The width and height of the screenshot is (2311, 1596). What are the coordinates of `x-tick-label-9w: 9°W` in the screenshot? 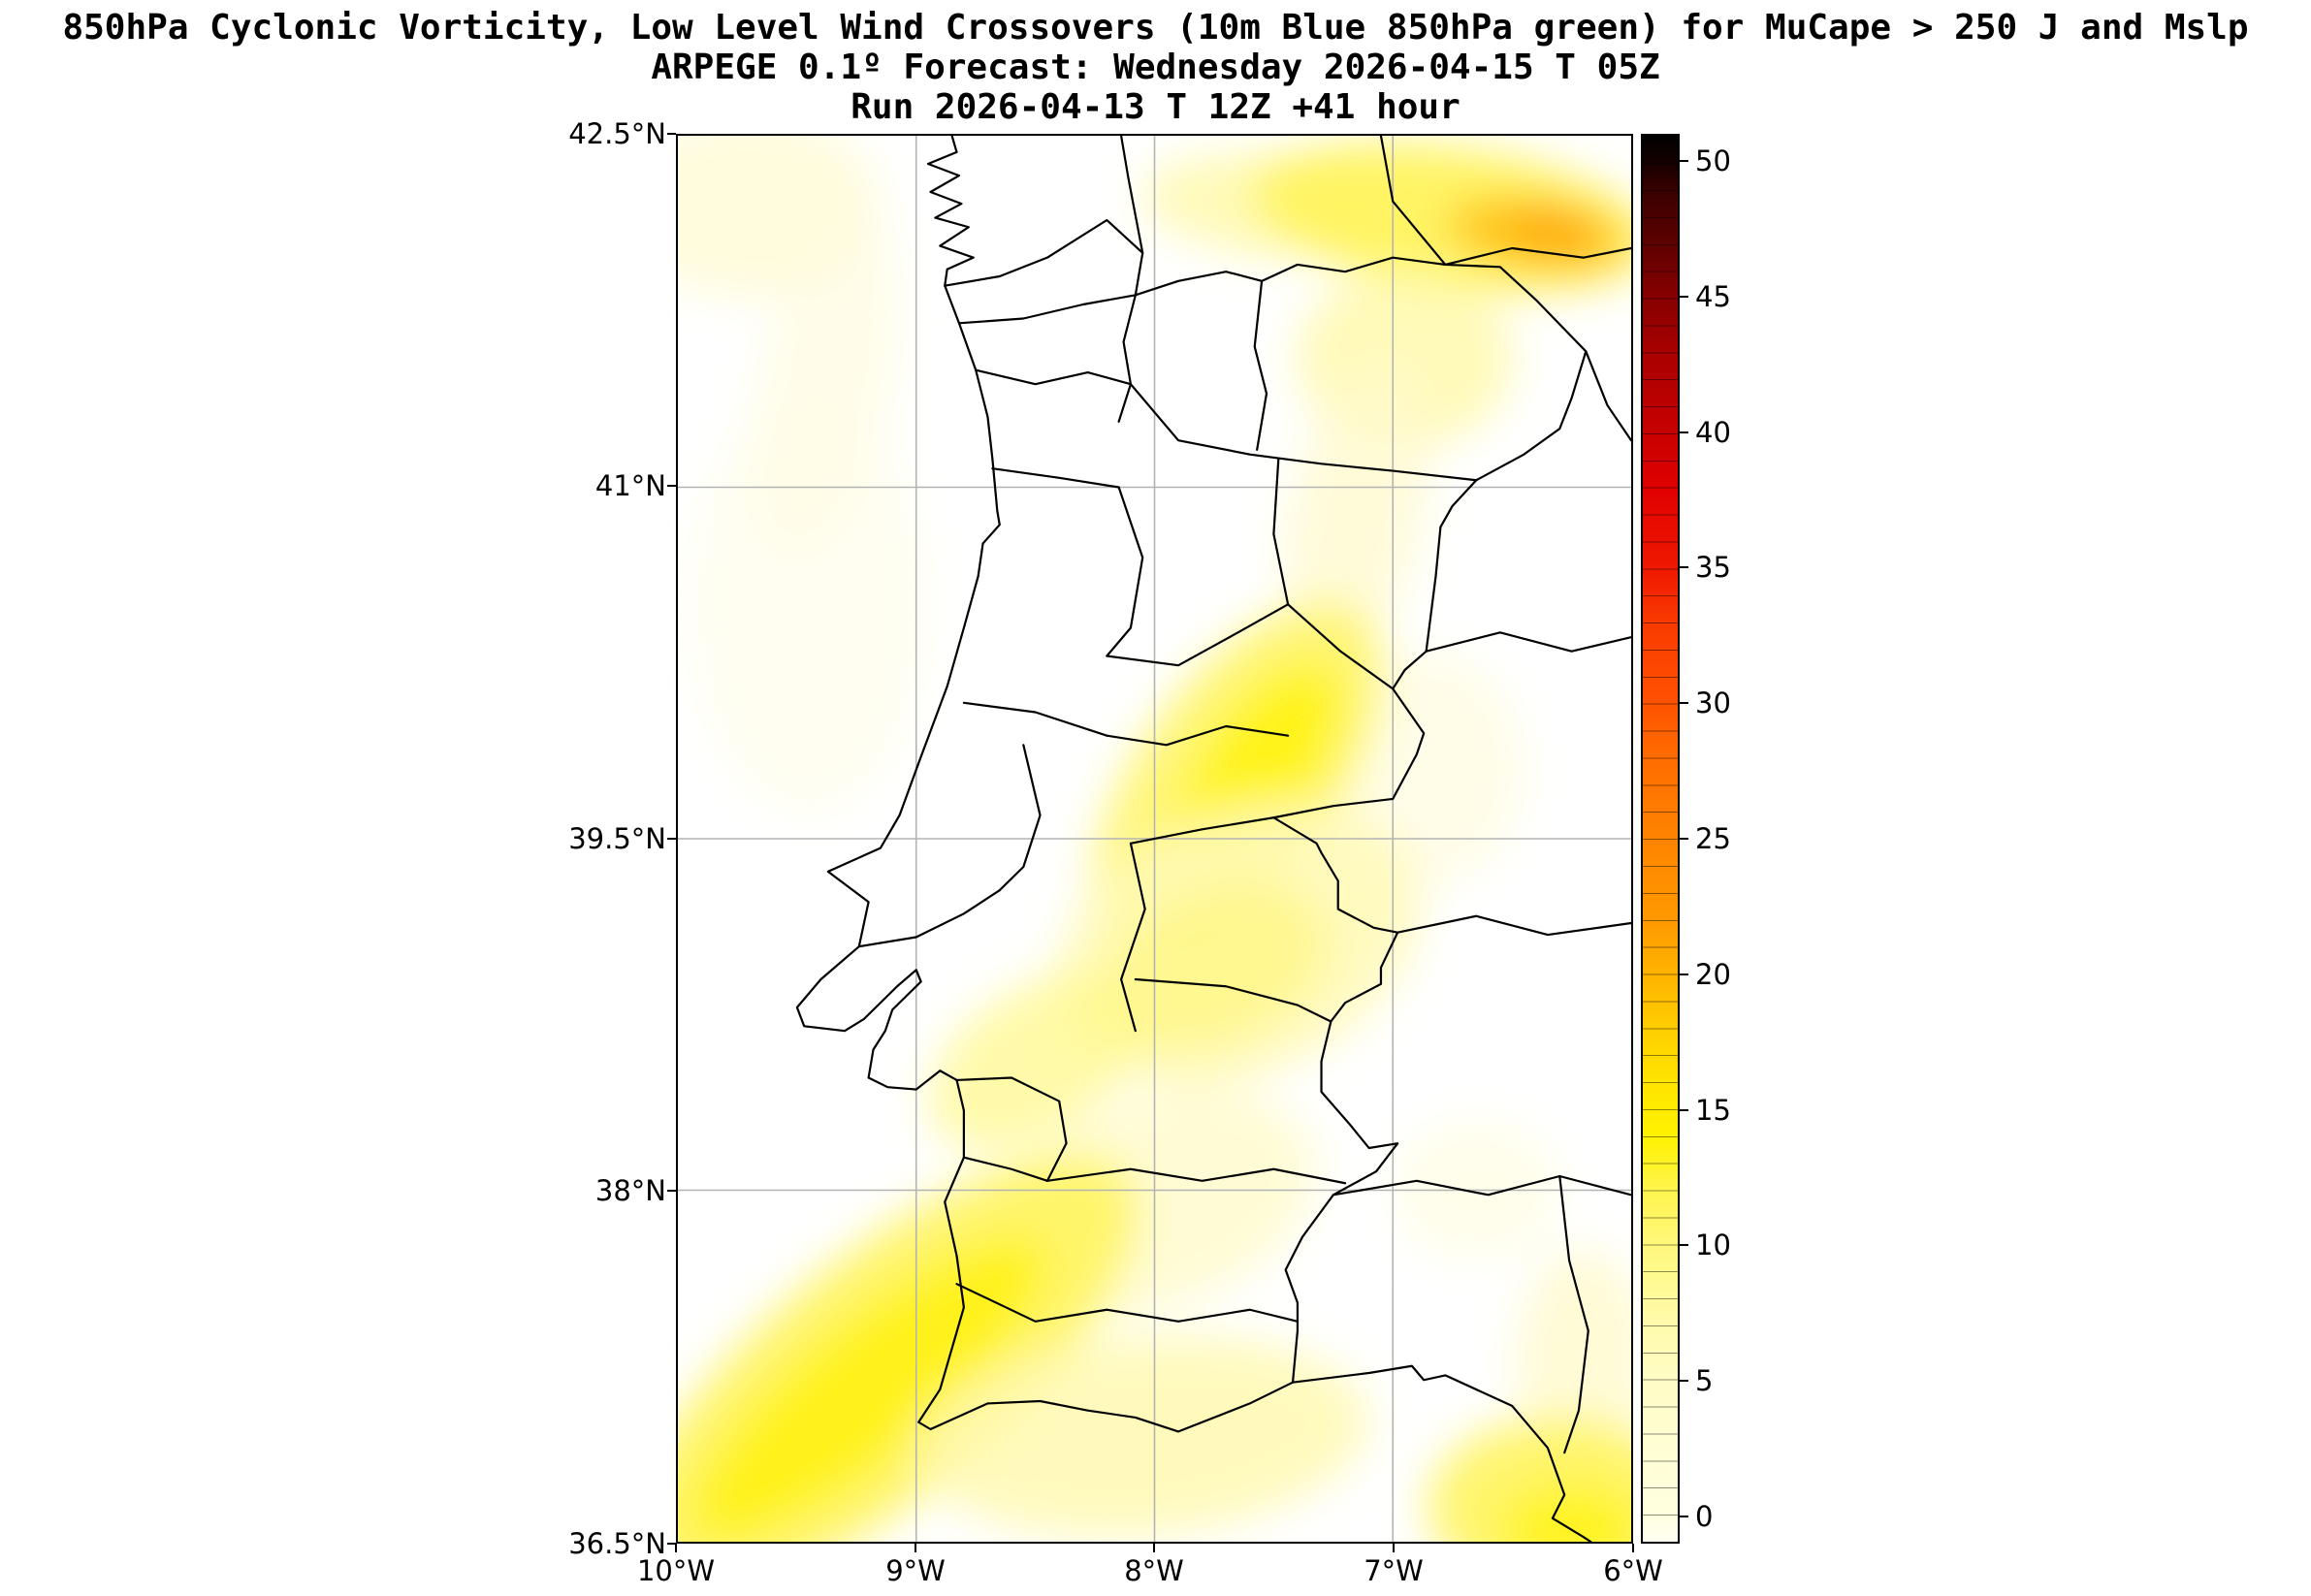 It's located at (916, 1570).